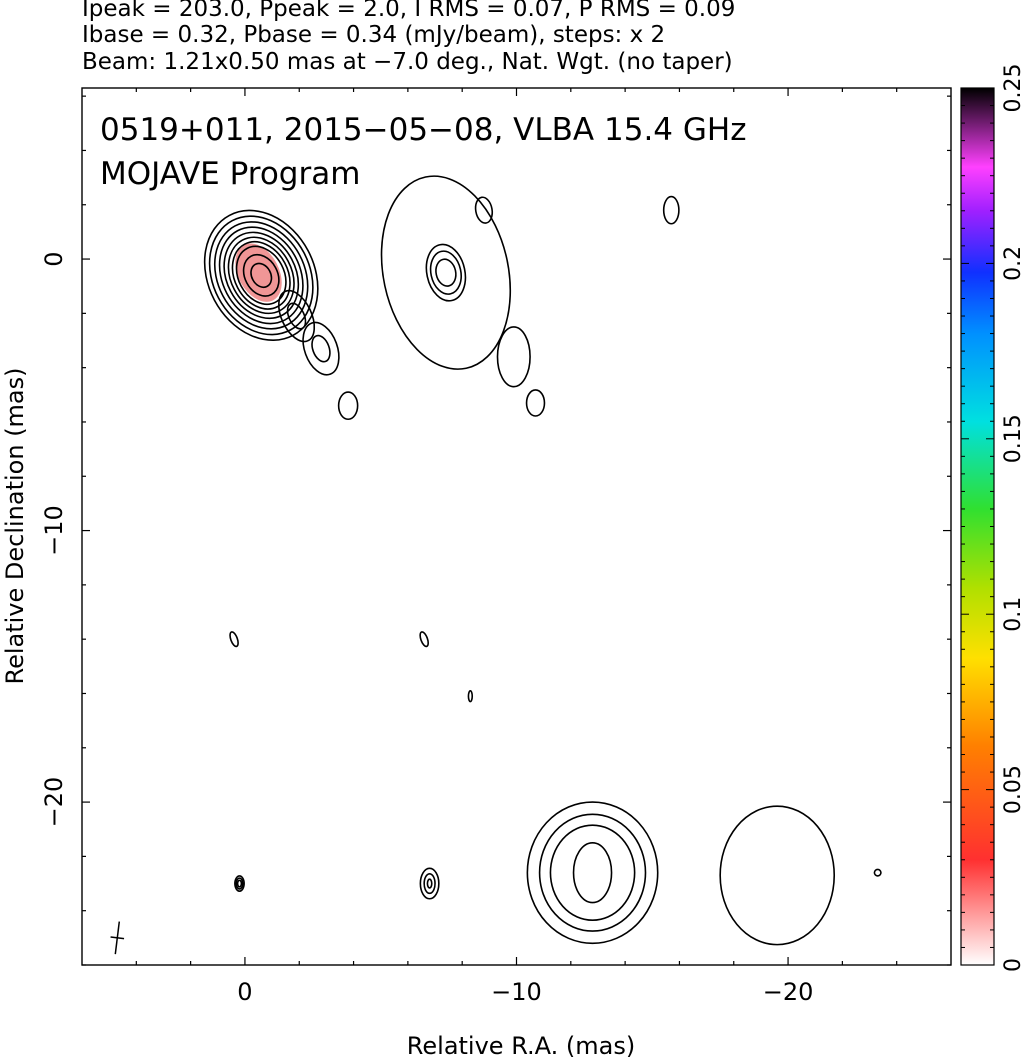  Describe the element at coordinates (1011, 614) in the screenshot. I see `colorbar-tick-label: 0.1` at that location.